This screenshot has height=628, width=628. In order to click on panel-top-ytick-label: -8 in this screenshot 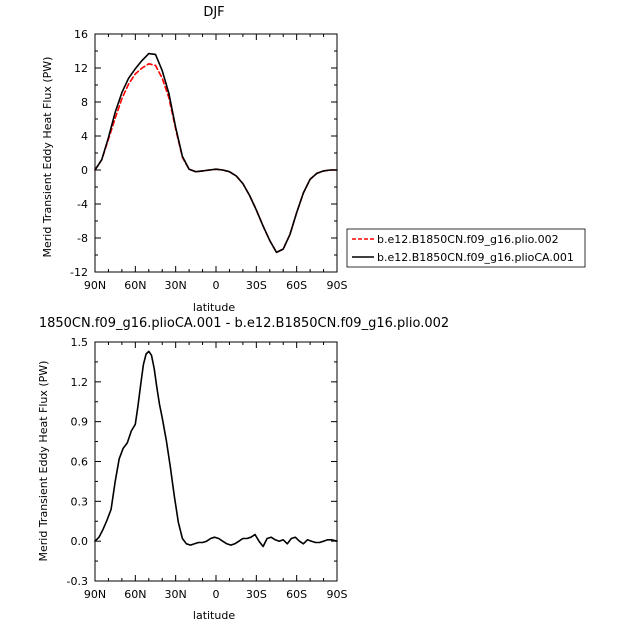, I will do `click(82, 238)`.